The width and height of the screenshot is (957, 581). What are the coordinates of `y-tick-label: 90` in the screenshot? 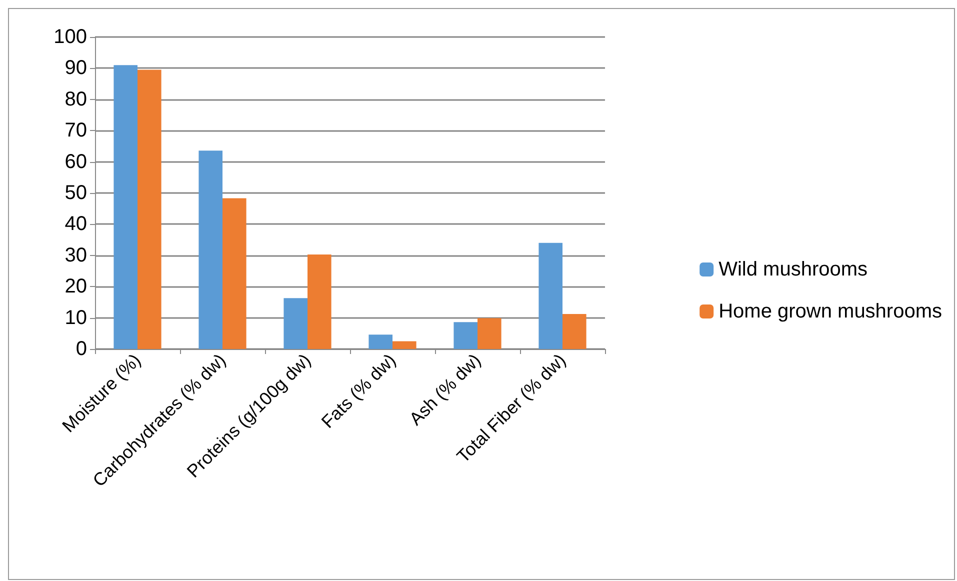 It's located at (75, 68).